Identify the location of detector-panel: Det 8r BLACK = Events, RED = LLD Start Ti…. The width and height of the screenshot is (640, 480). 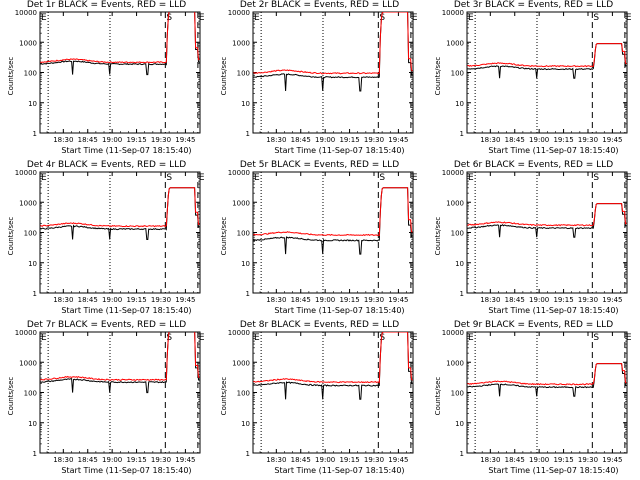
(319, 400).